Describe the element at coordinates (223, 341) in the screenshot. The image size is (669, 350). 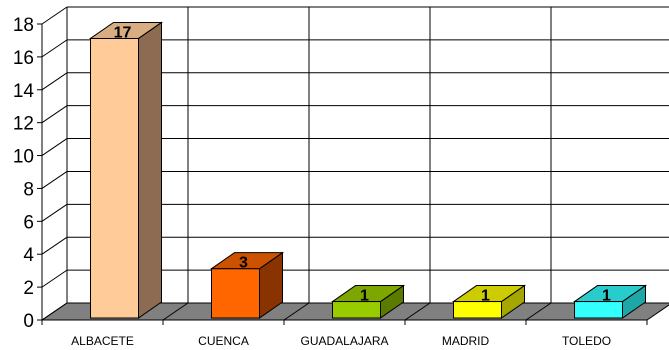
I see `x-category-label: CUENCA` at that location.